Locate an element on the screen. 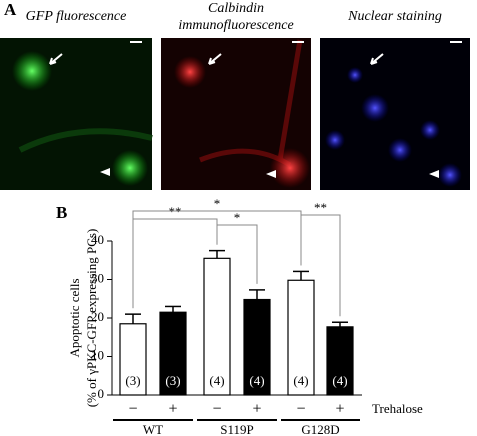 Image resolution: width=477 pixels, height=436 pixels. y-tick-label: 10 is located at coordinates (97, 354).